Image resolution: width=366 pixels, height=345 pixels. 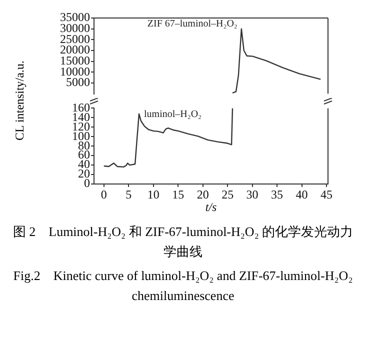 What do you see at coordinates (202, 194) in the screenshot?
I see `x-tick-label: 20` at bounding box center [202, 194].